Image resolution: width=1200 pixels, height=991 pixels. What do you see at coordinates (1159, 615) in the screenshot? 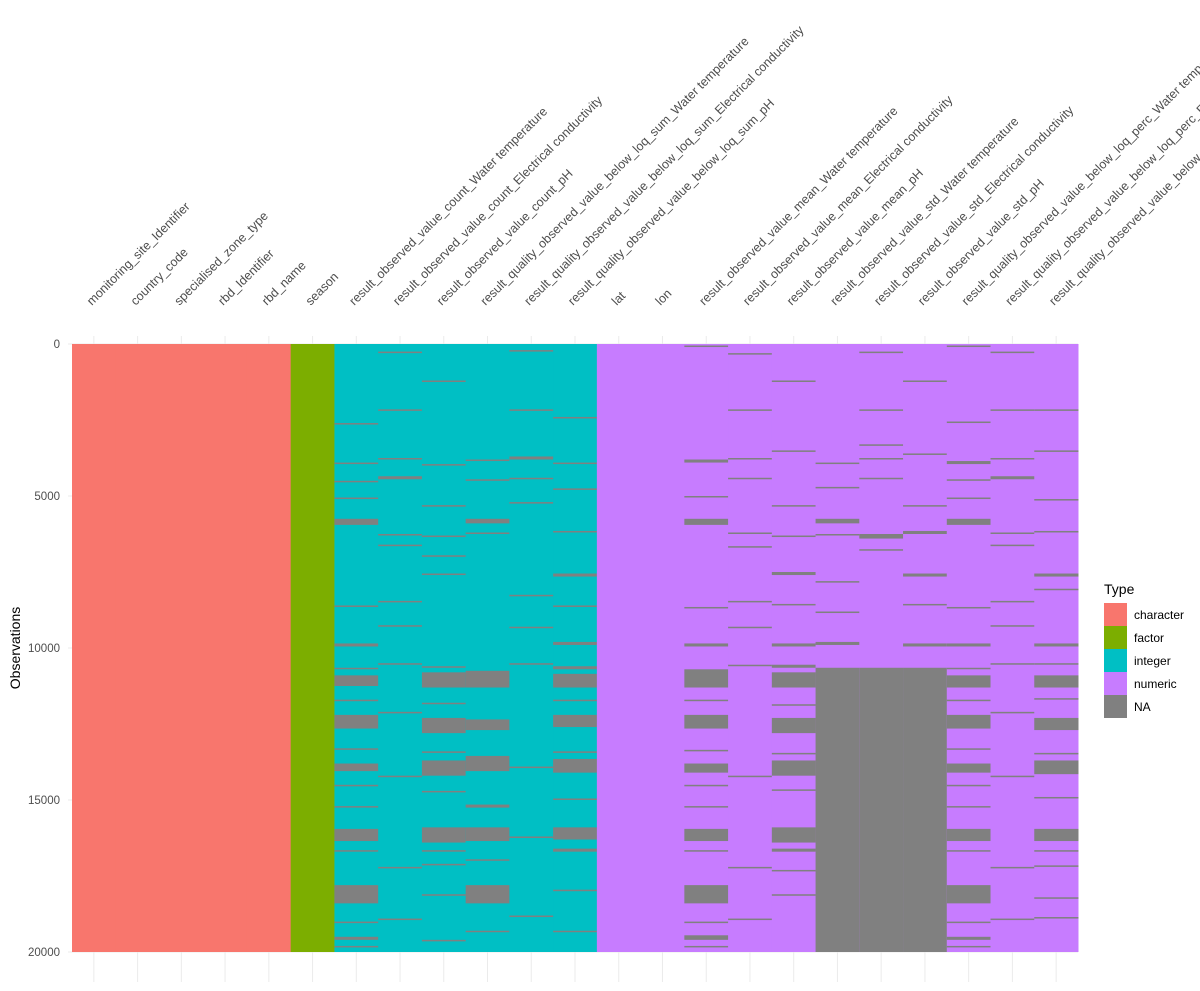
I see `legend-label: character` at bounding box center [1159, 615].